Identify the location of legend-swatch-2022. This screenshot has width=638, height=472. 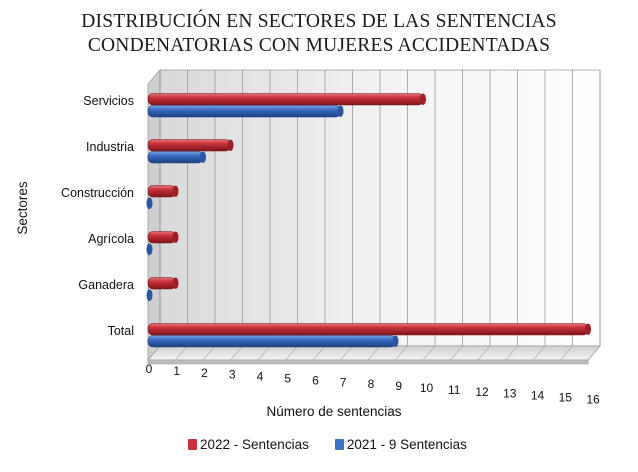
(192, 444).